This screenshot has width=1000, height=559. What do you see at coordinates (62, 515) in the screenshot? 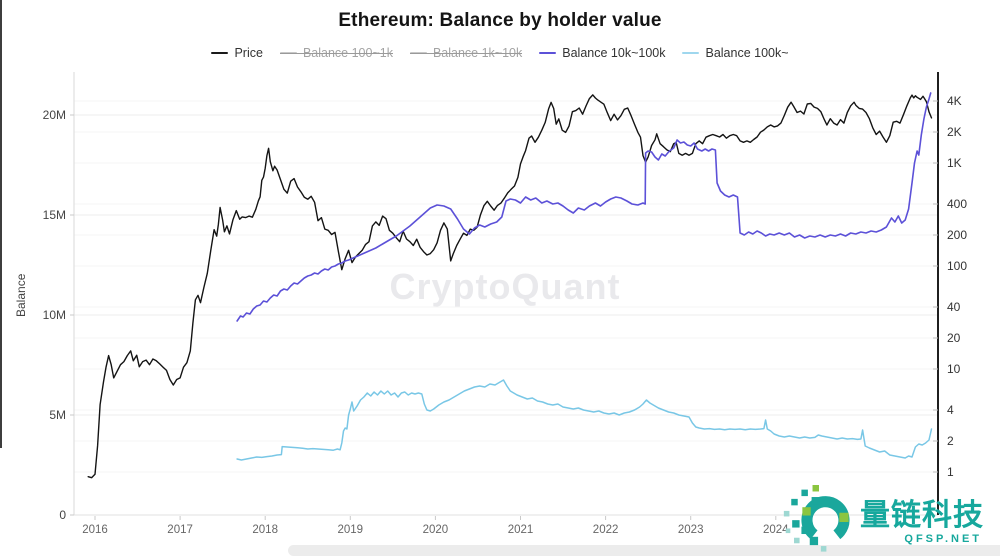
I see `left-axis-tick-label: 0` at bounding box center [62, 515].